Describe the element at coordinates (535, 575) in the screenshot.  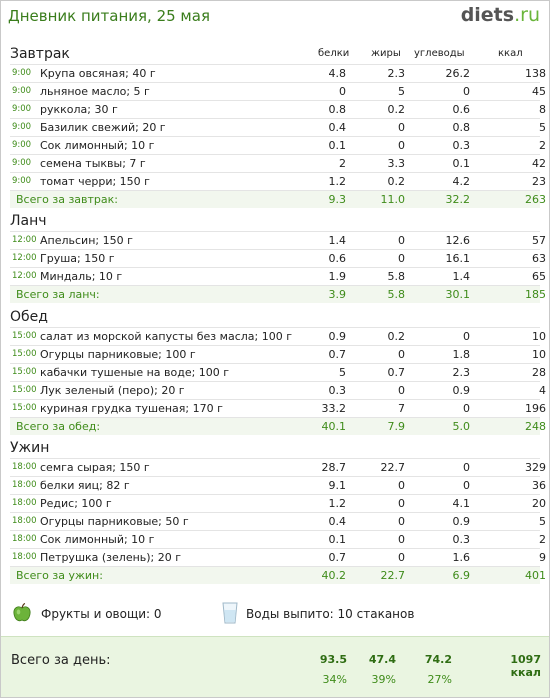
I see `total-kcal: 401` at that location.